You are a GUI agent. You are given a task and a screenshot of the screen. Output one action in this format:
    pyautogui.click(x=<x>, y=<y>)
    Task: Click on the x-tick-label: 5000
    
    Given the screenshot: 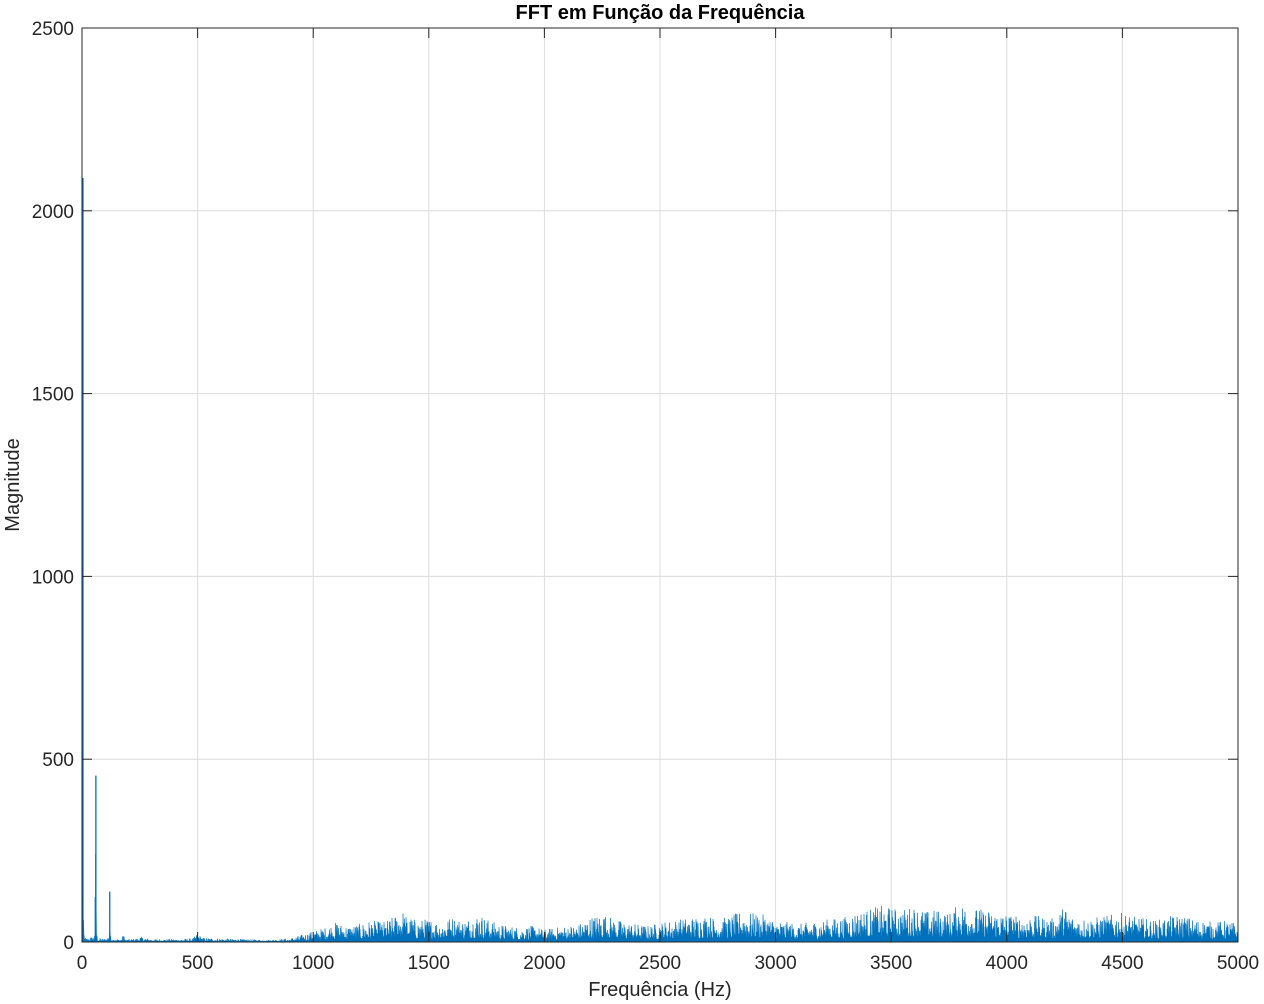 What is the action you would take?
    pyautogui.click(x=1238, y=963)
    